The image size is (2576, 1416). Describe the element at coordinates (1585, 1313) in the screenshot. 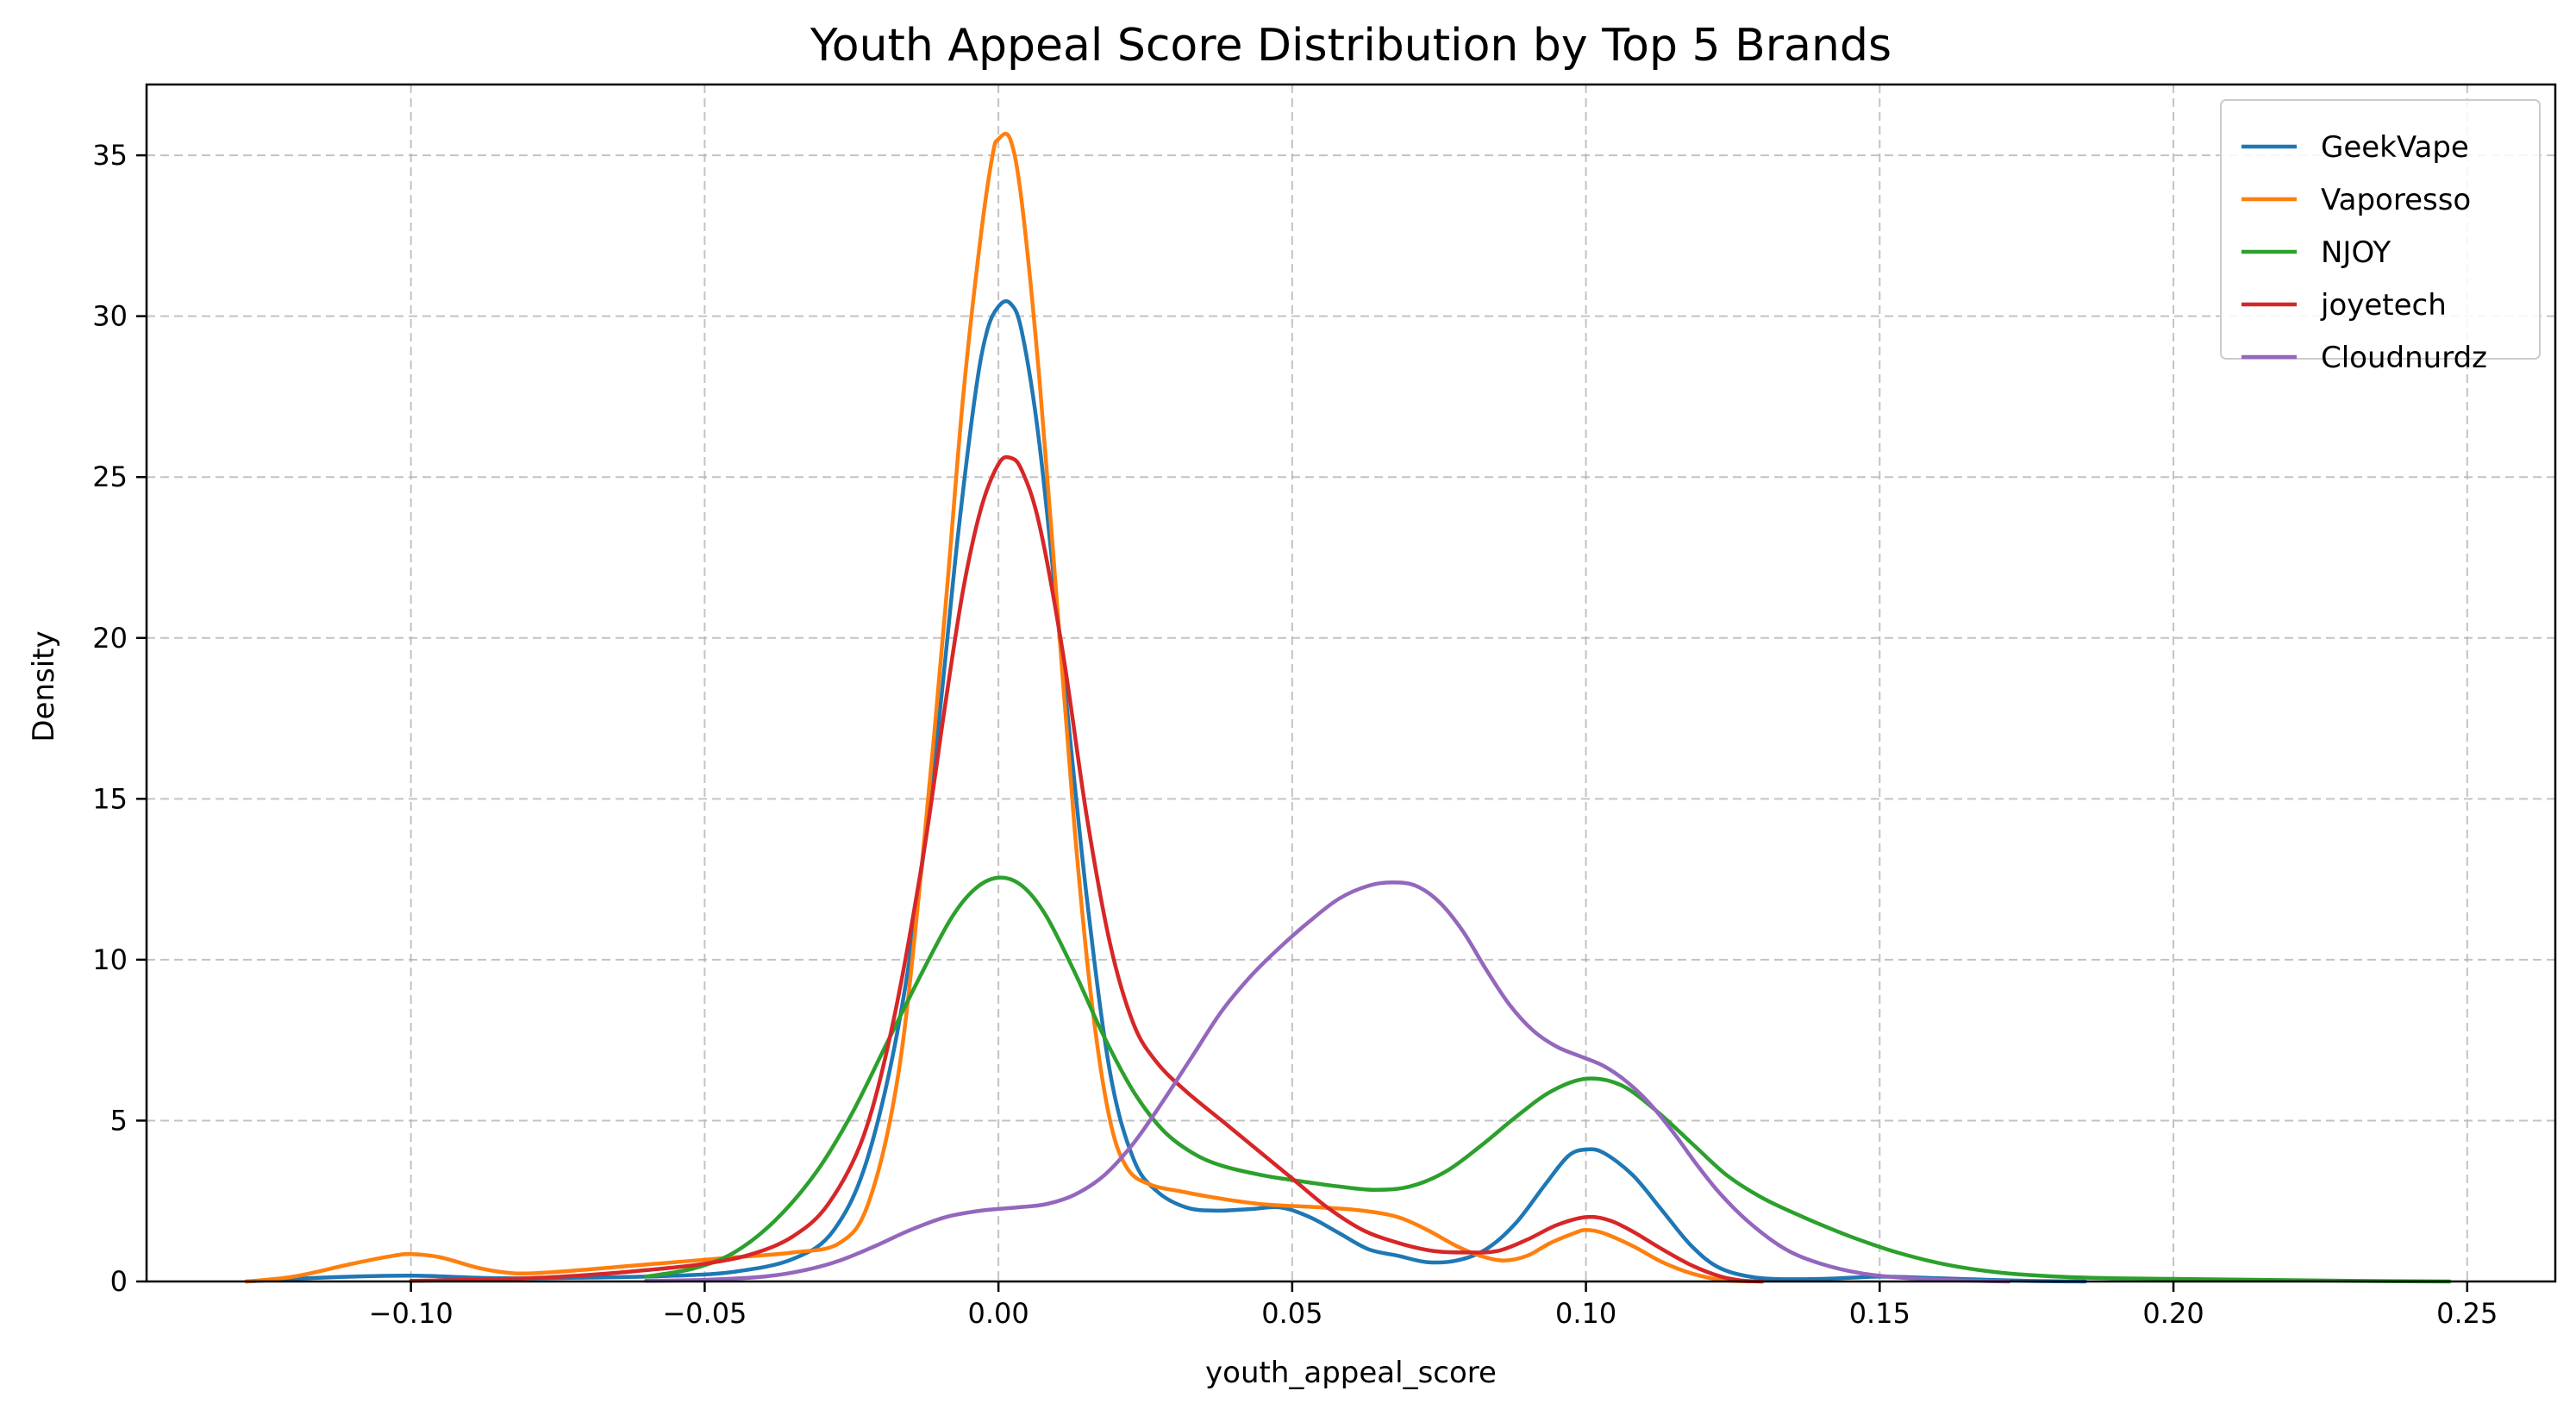

I see `x-tick-label: 0.10` at that location.